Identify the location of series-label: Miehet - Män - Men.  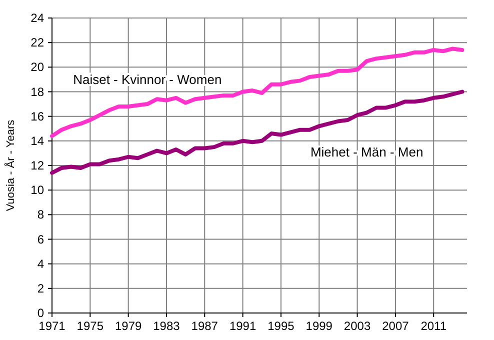
(367, 152).